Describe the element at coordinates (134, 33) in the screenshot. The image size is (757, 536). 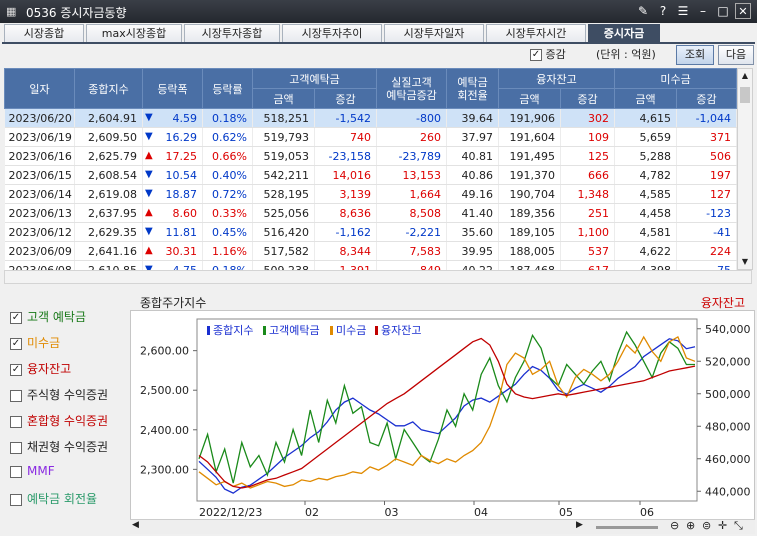
I see `tab-max-market-summary: max시장종합` at that location.